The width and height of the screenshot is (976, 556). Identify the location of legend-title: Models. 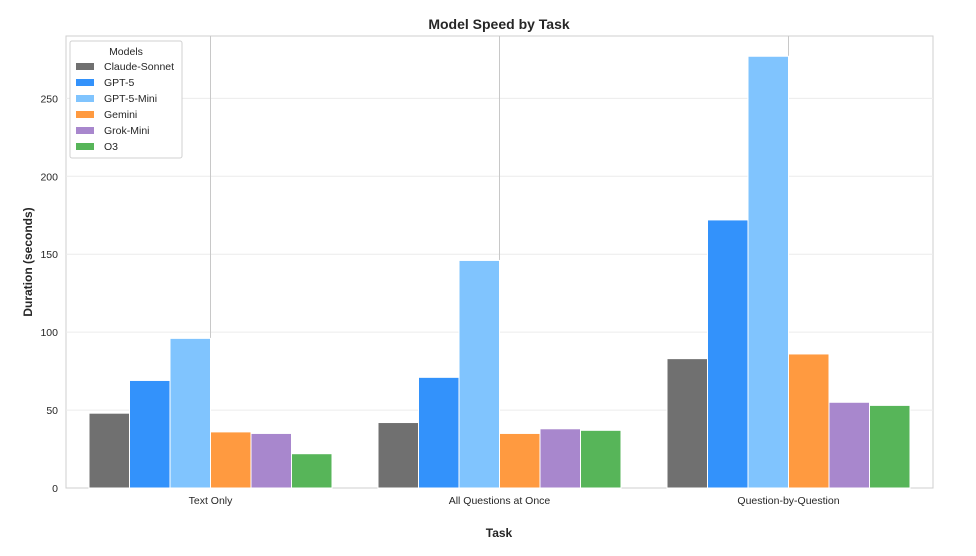
(126, 52).